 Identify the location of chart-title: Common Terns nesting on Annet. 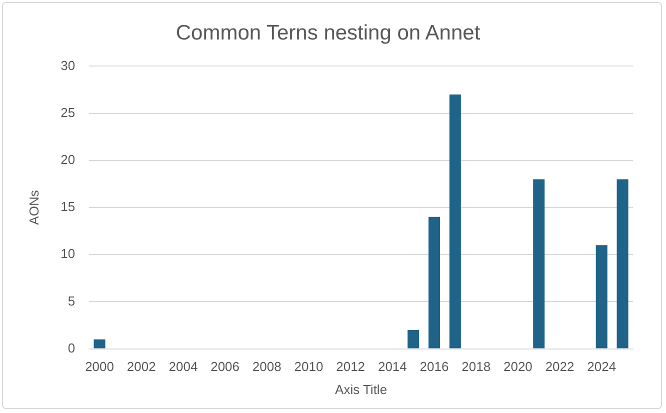
(328, 32).